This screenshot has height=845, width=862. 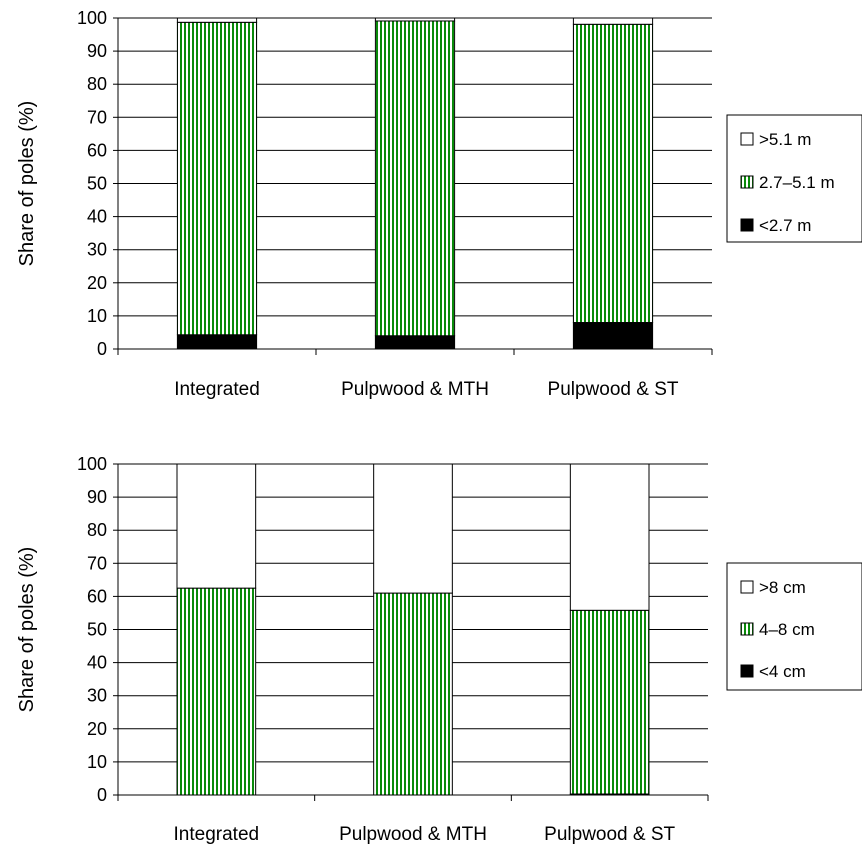 What do you see at coordinates (782, 587) in the screenshot?
I see `legend-label: >8 cm` at bounding box center [782, 587].